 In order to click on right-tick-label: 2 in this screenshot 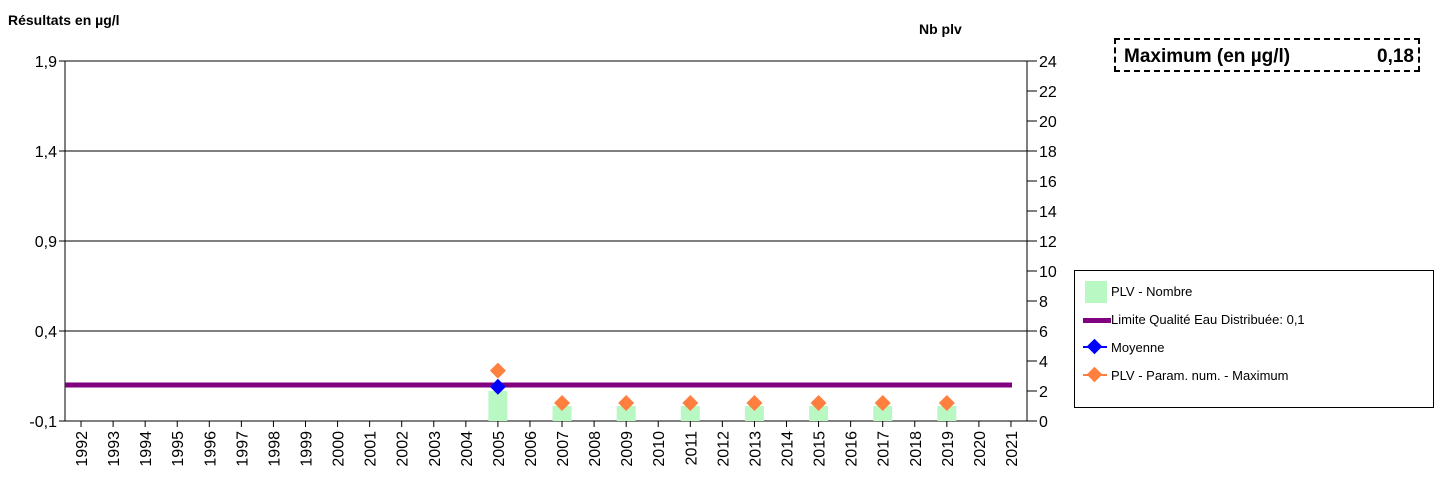, I will do `click(1043, 392)`.